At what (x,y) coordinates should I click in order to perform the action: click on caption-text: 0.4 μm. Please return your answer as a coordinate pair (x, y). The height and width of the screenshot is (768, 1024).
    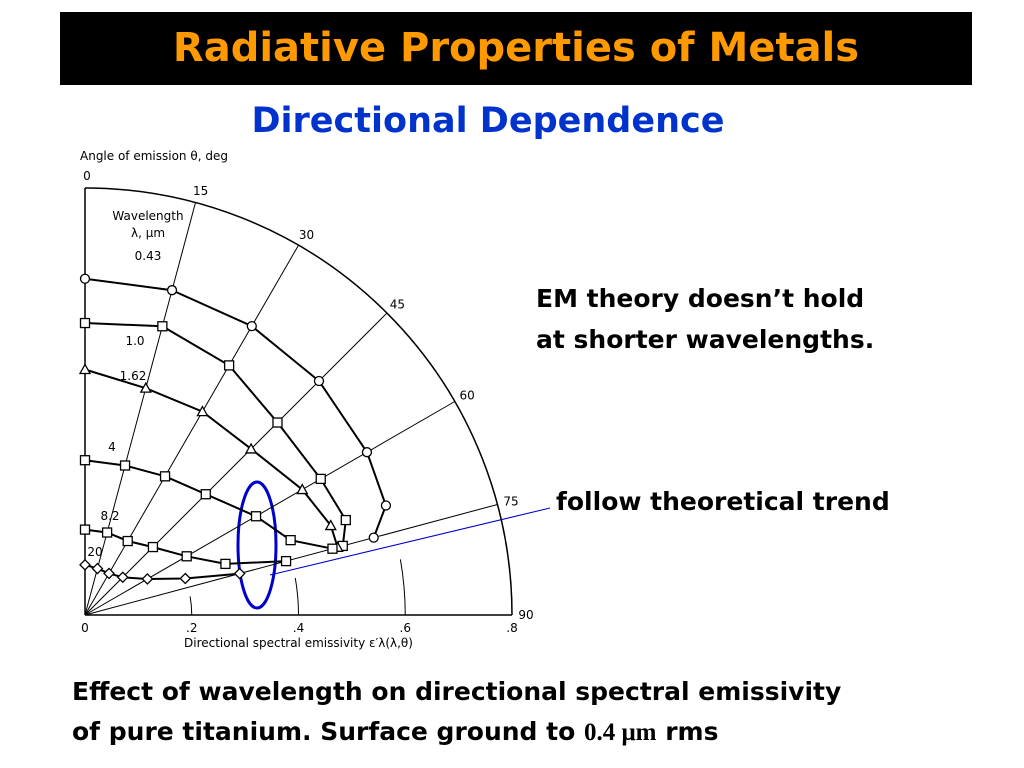
    Looking at the image, I should click on (620, 732).